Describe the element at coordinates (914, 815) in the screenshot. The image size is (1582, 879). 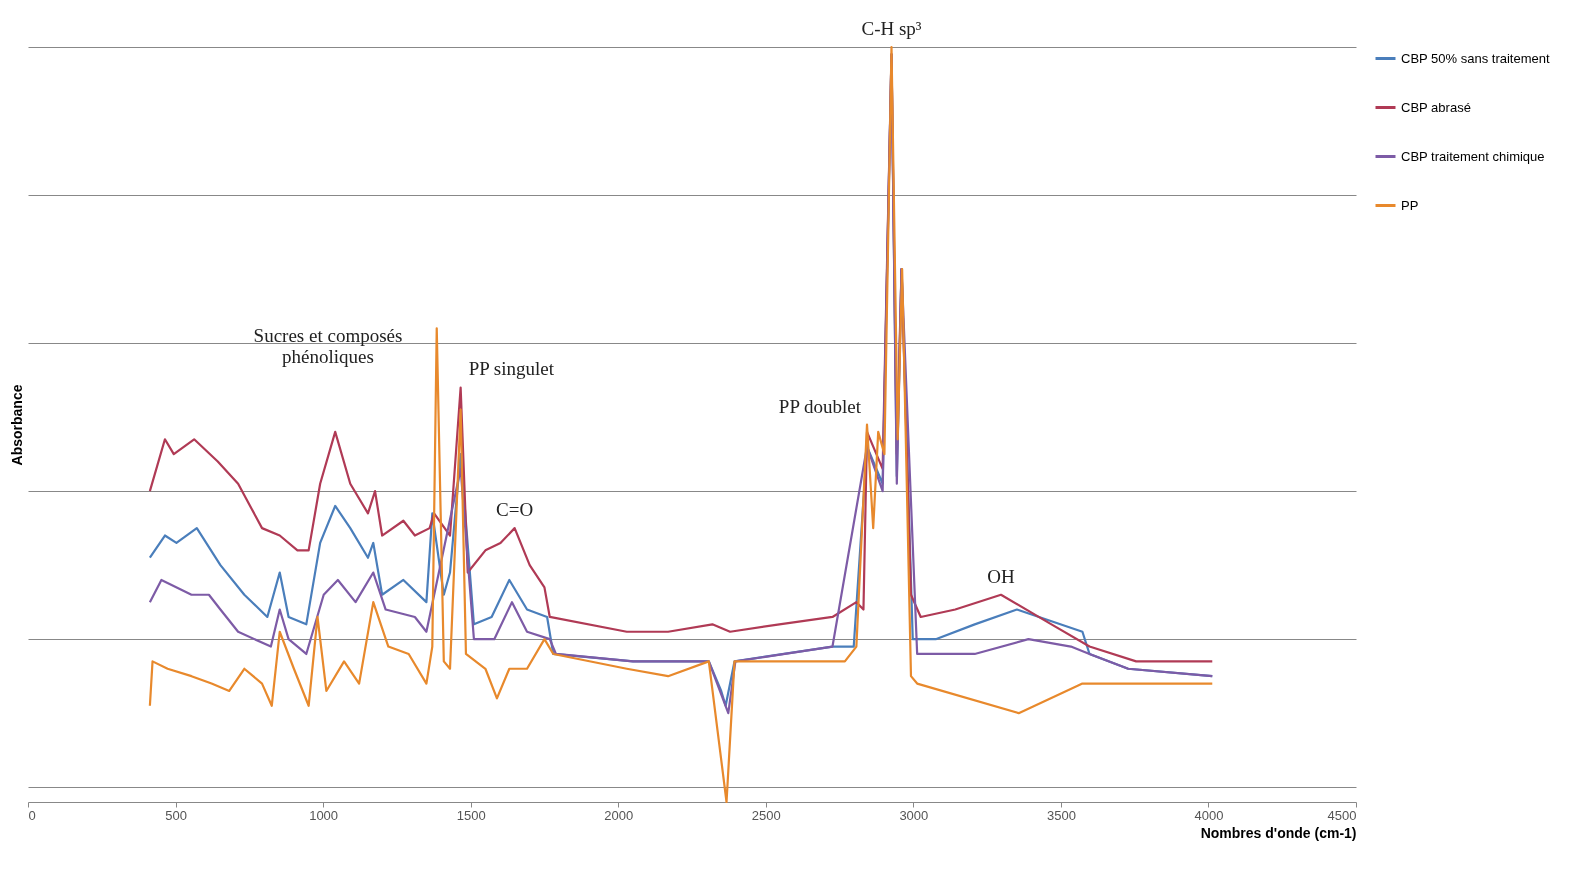
I see `x-tick-label: 3000` at that location.